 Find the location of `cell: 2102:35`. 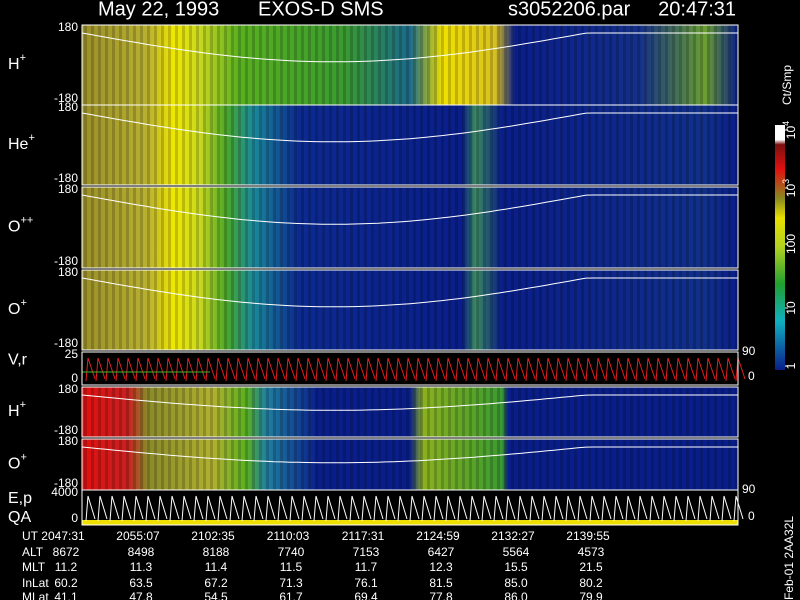

cell: 2102:35 is located at coordinates (213, 536).